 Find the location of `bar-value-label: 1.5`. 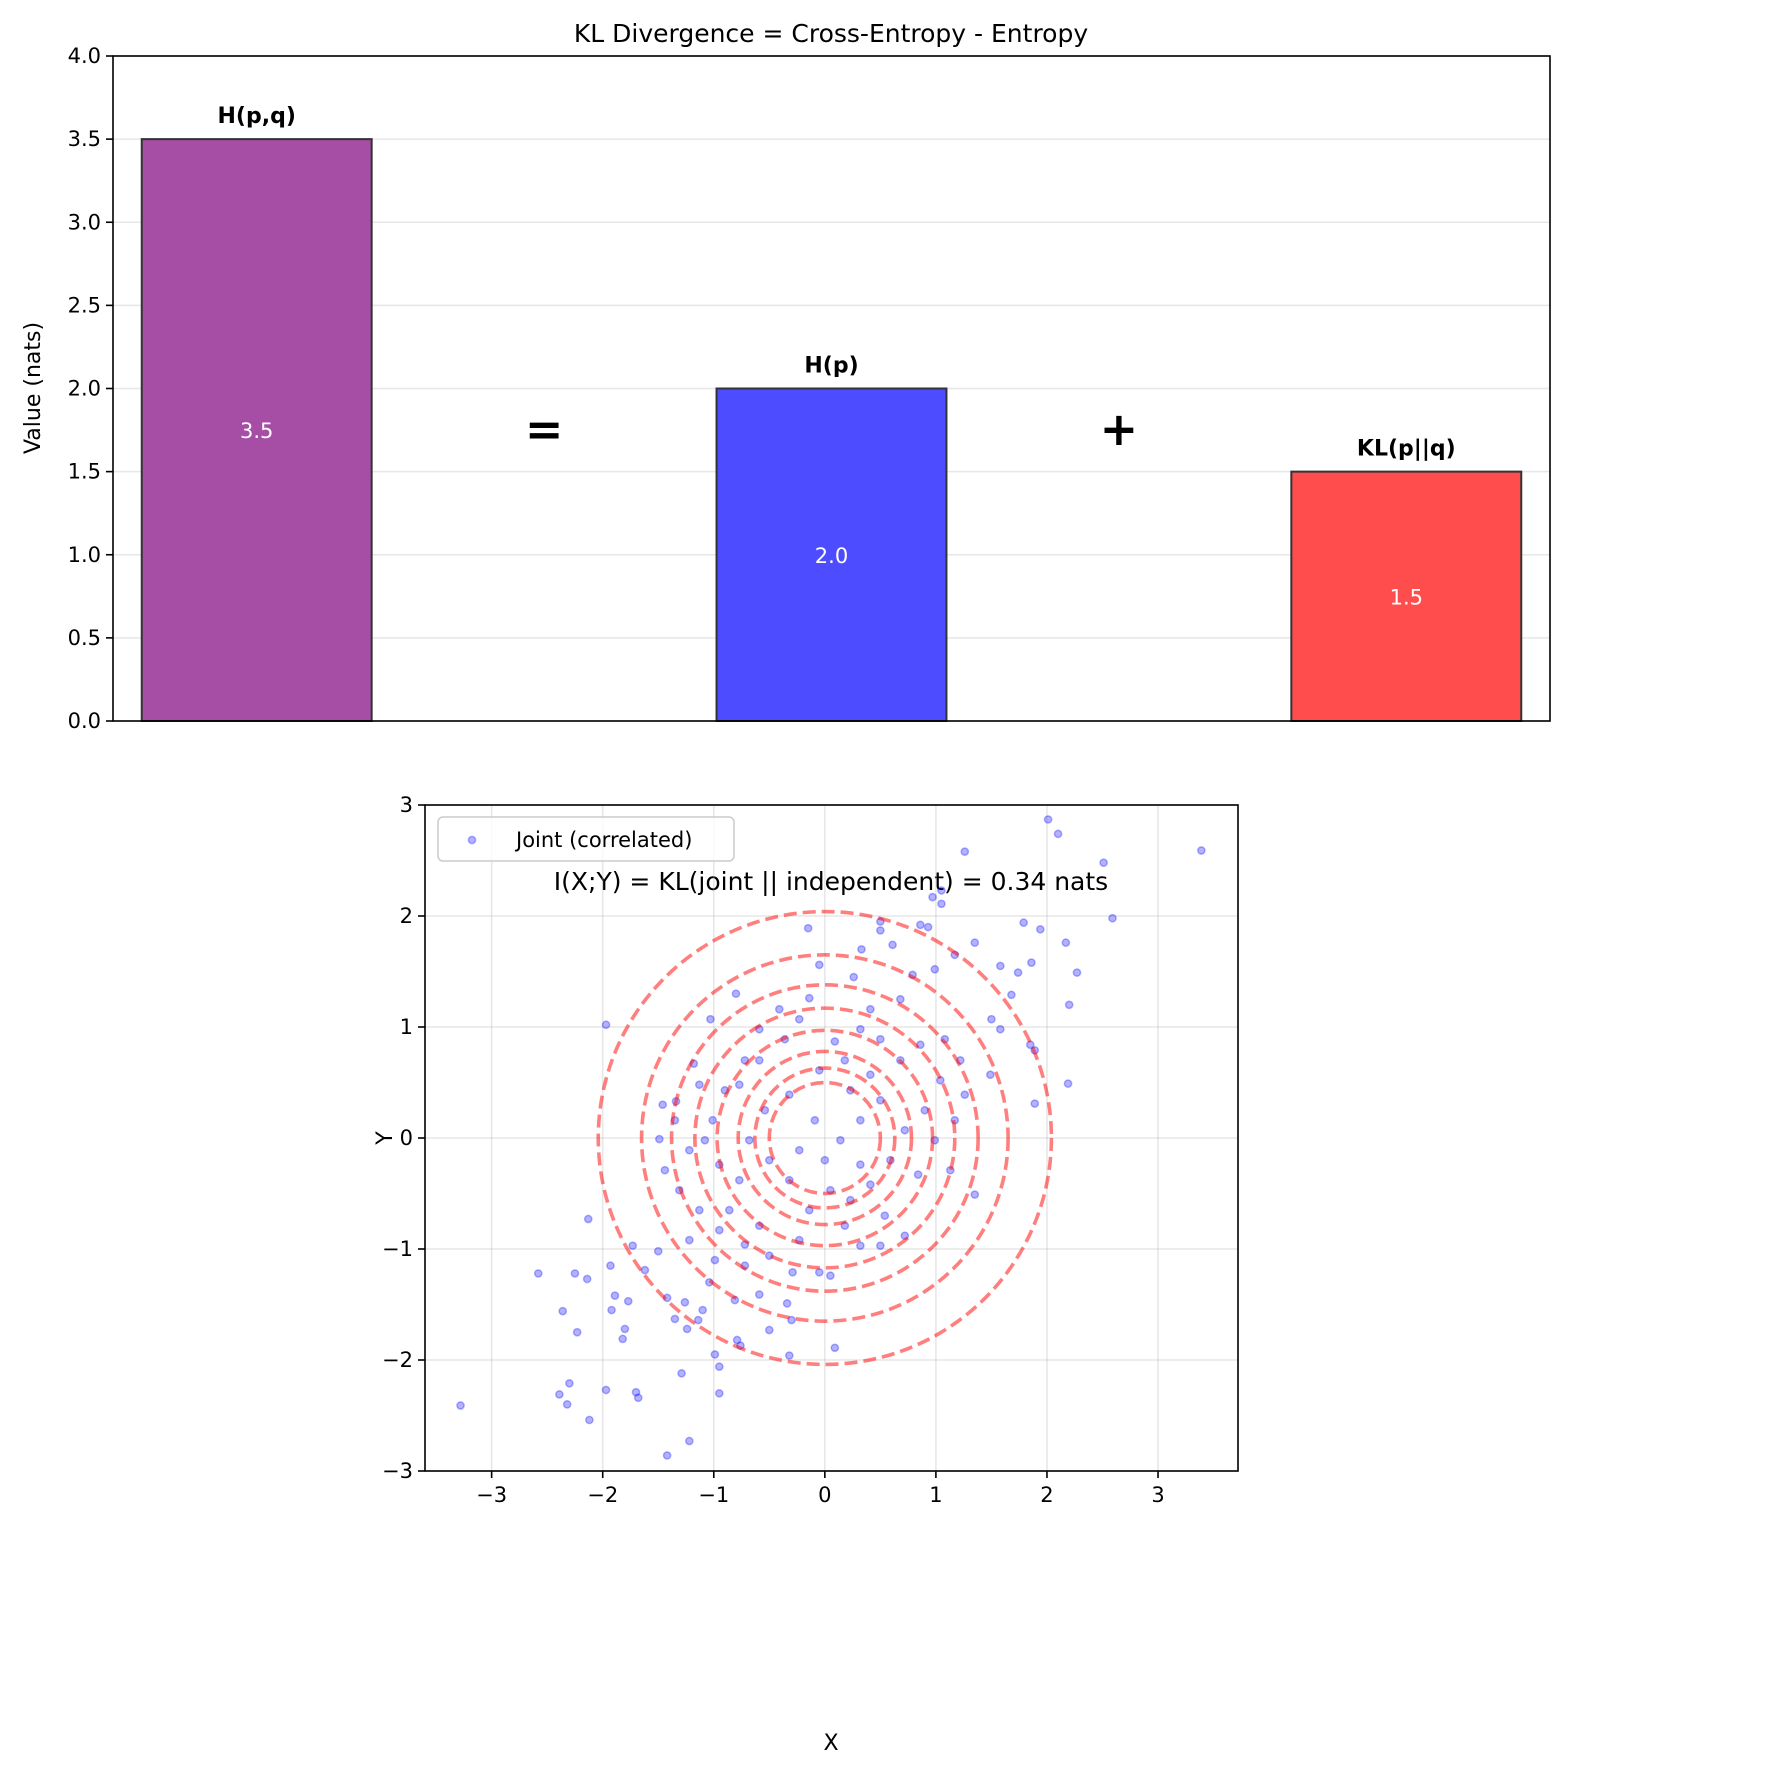

bar-value-label: 1.5 is located at coordinates (1406, 597).